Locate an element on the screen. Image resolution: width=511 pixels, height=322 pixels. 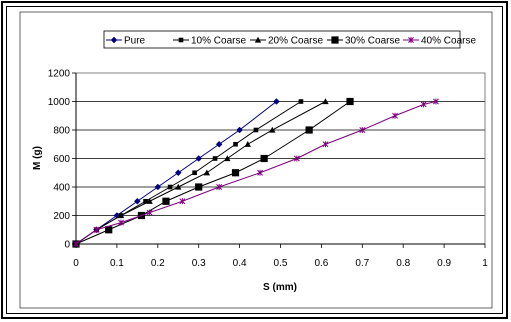
x-tick-label: 0.3 is located at coordinates (199, 263).